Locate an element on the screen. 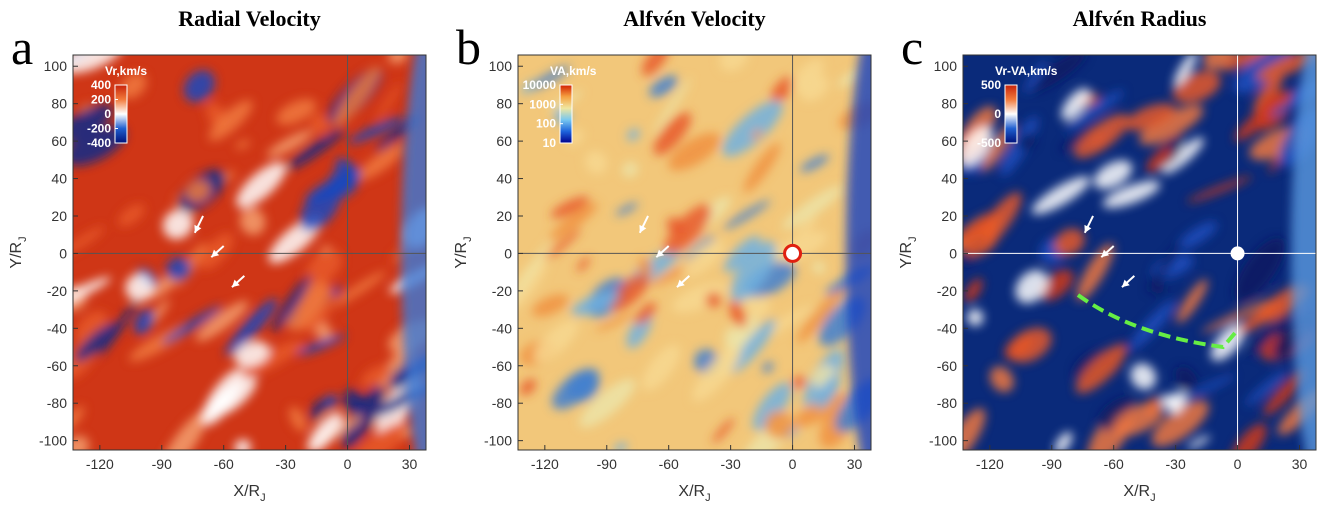  colorbar-tick-label: 100 is located at coordinates (546, 124).